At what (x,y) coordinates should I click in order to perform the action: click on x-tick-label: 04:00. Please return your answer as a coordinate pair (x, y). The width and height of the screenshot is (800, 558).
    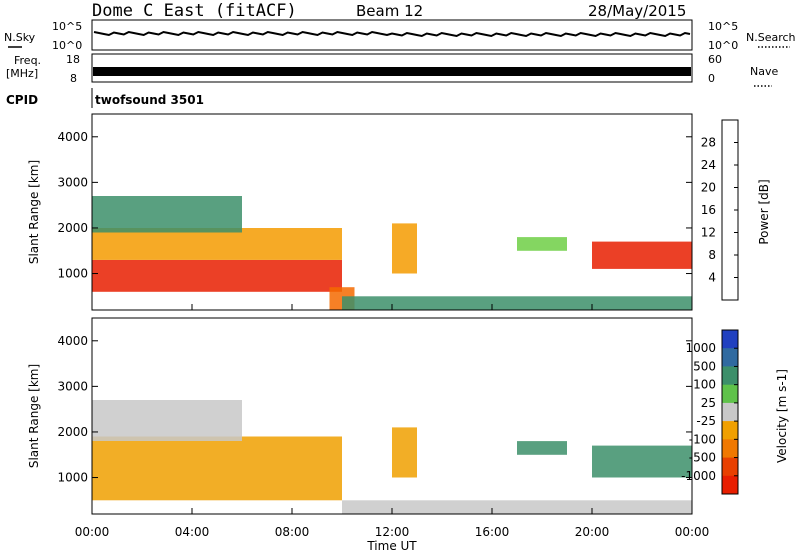
    Looking at the image, I should click on (192, 532).